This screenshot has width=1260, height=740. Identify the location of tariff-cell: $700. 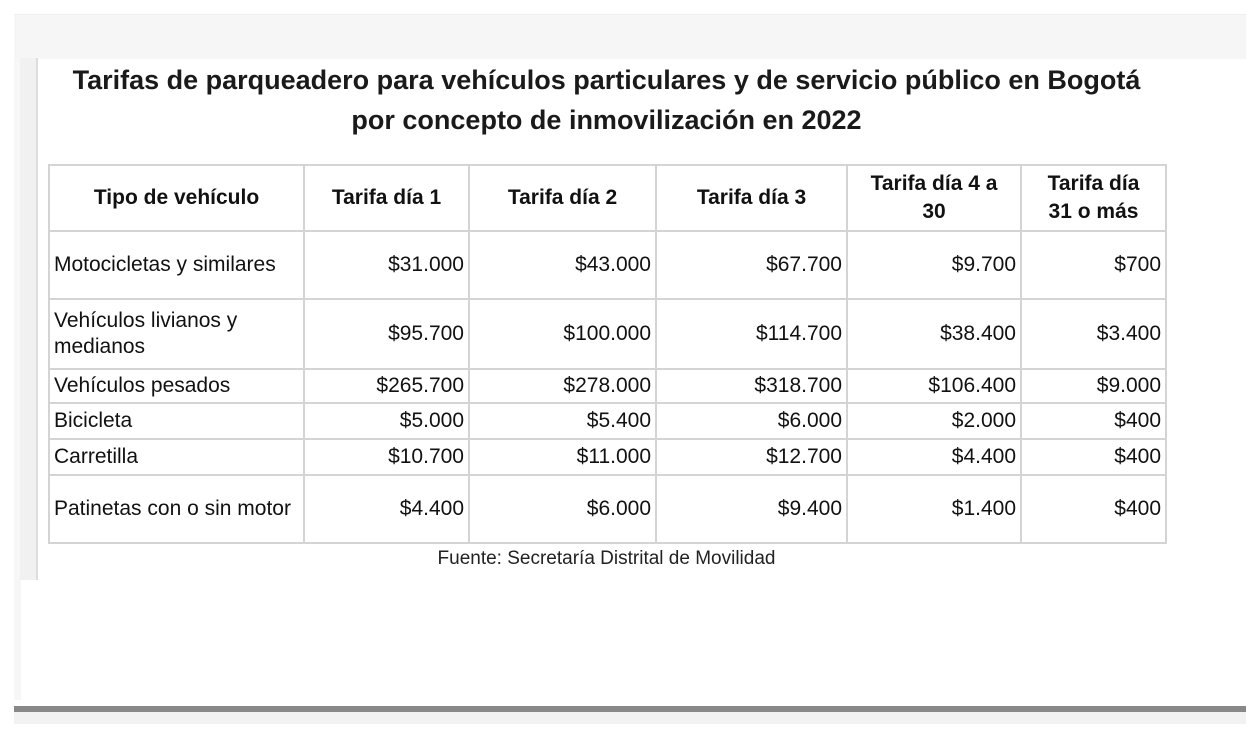
(1093, 265).